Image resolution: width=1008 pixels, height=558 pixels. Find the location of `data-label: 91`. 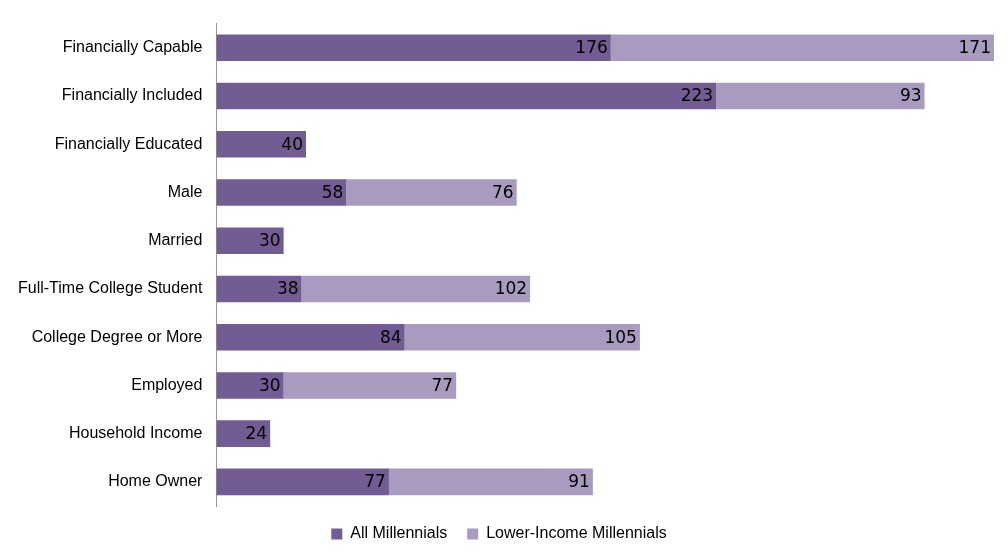

data-label: 91 is located at coordinates (579, 481).